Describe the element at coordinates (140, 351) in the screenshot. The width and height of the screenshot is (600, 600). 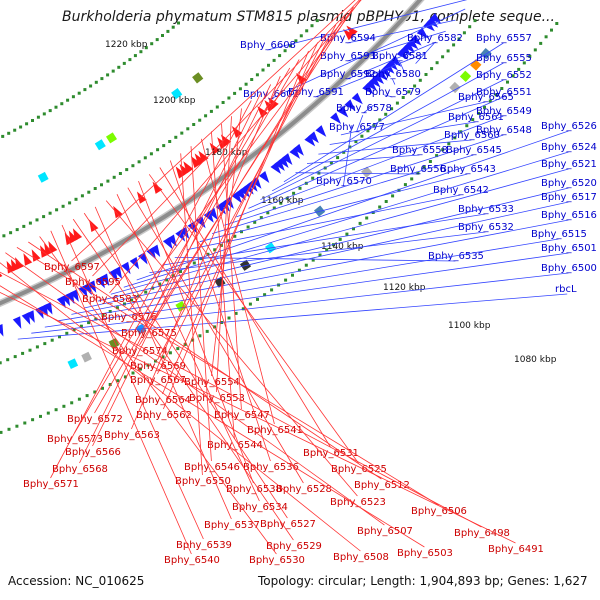
I see `reverse-gene-label: Bphy_6574` at that location.